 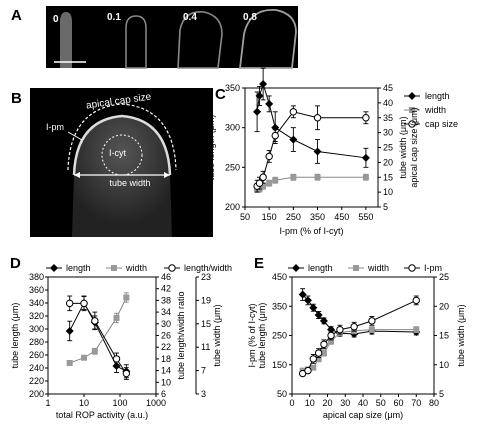 I want to click on legend-e-length: length, so click(x=320, y=268).